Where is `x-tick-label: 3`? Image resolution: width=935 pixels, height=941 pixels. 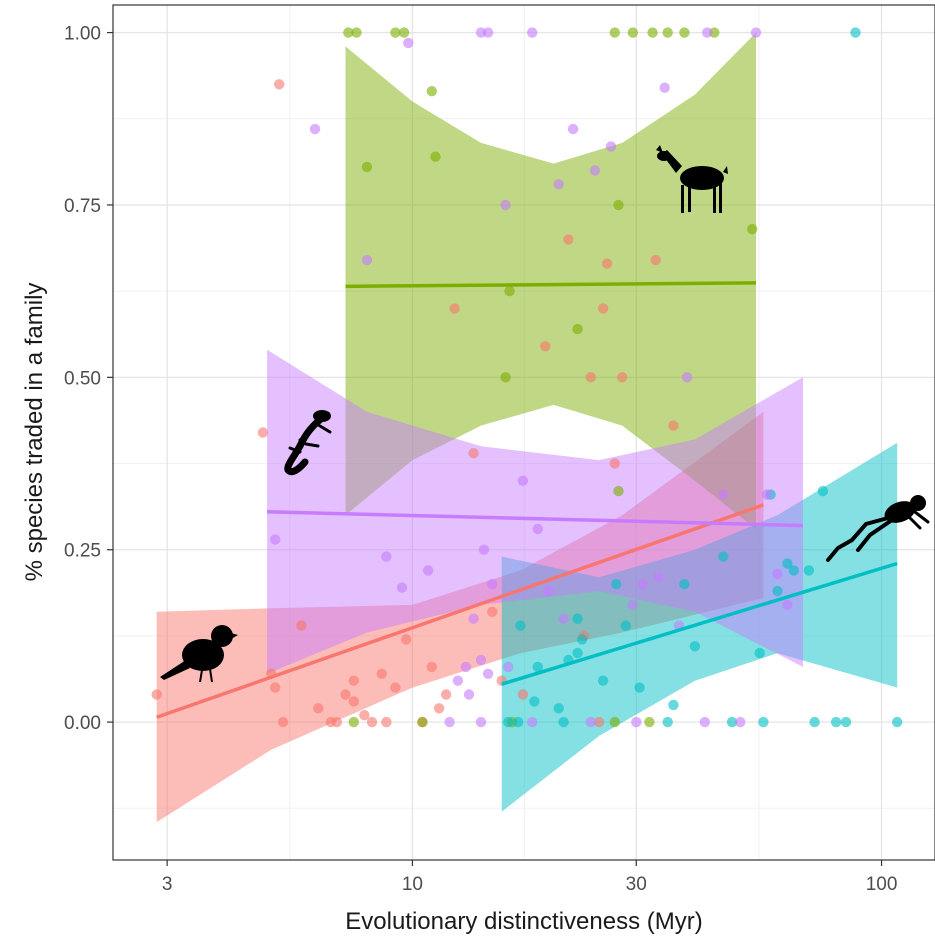
x-tick-label: 3 is located at coordinates (167, 884).